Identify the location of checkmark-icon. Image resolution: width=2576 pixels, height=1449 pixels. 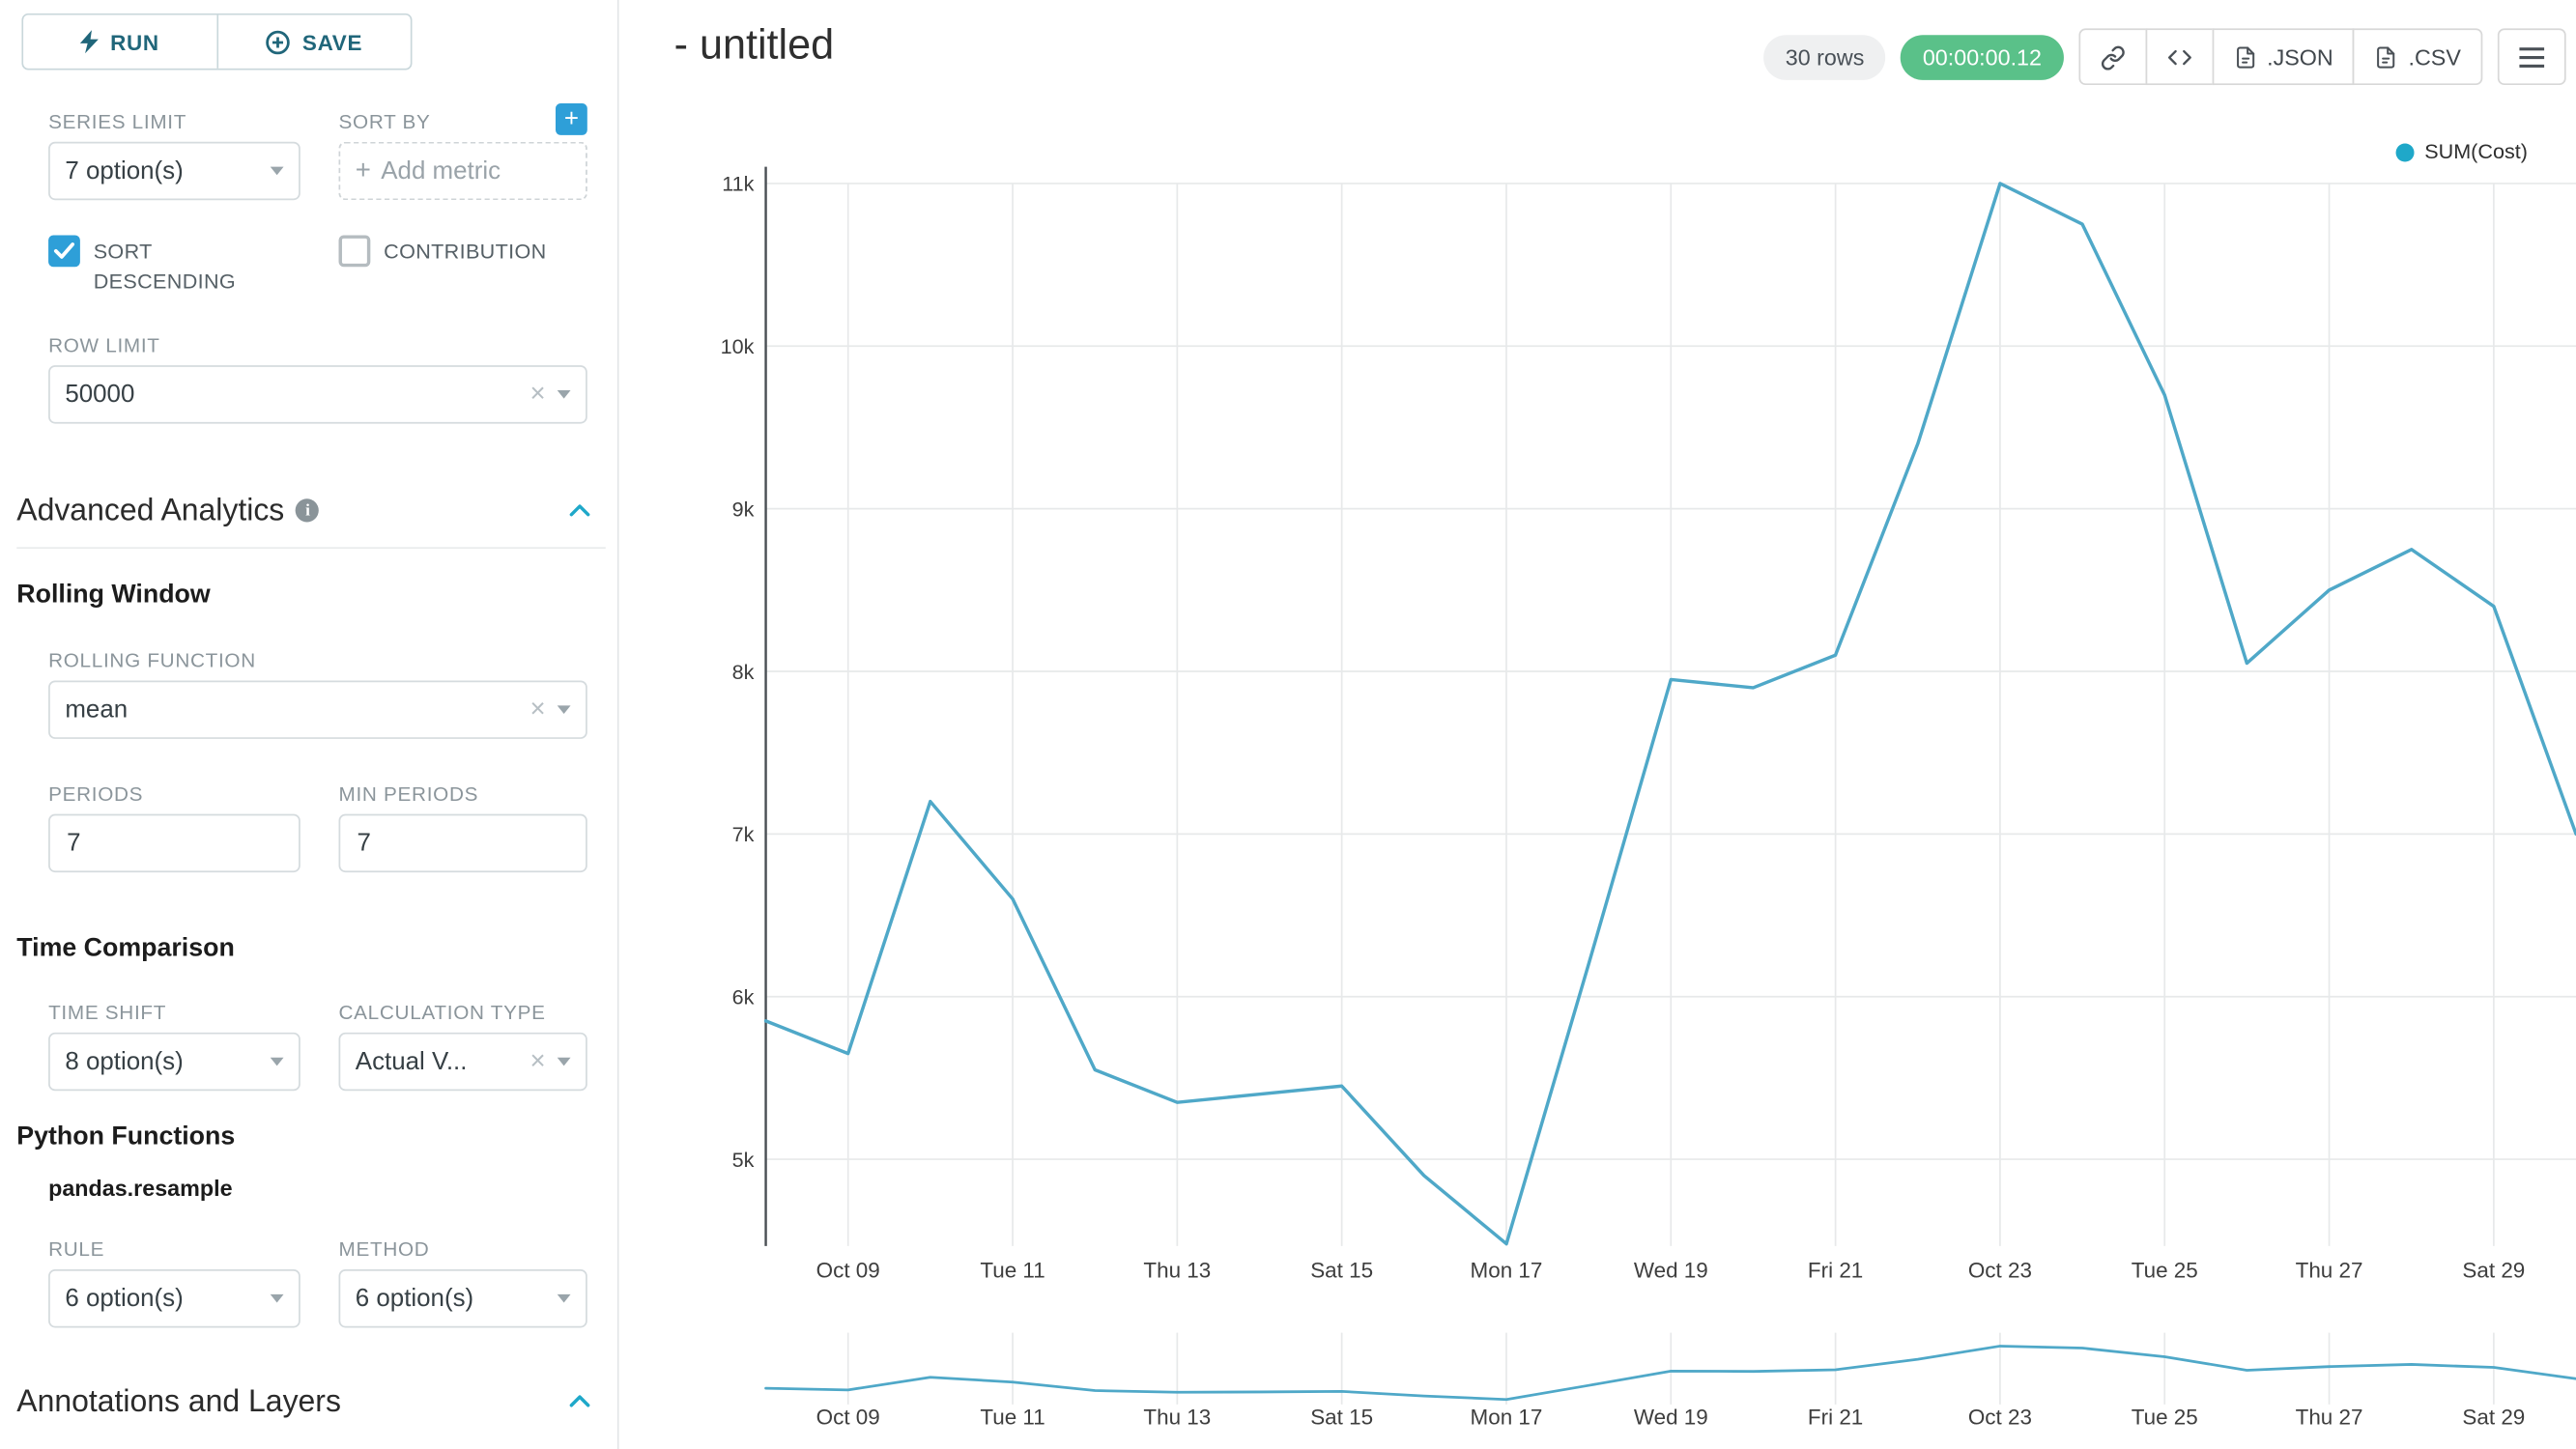
(64, 250).